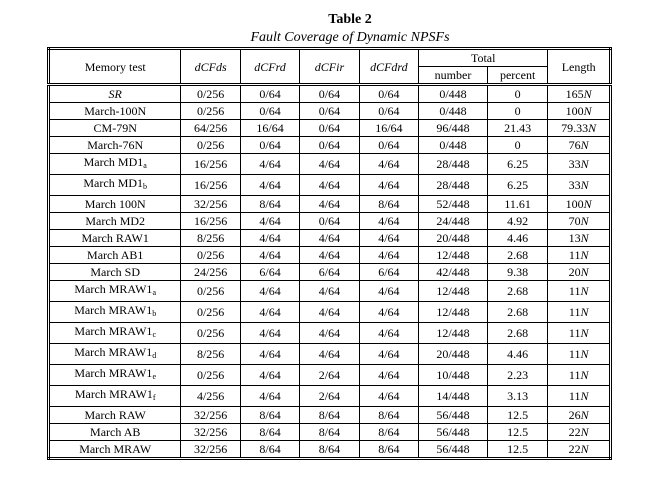 This screenshot has height=501, width=658. I want to click on memory-test-cell: March RAW, so click(114, 415).